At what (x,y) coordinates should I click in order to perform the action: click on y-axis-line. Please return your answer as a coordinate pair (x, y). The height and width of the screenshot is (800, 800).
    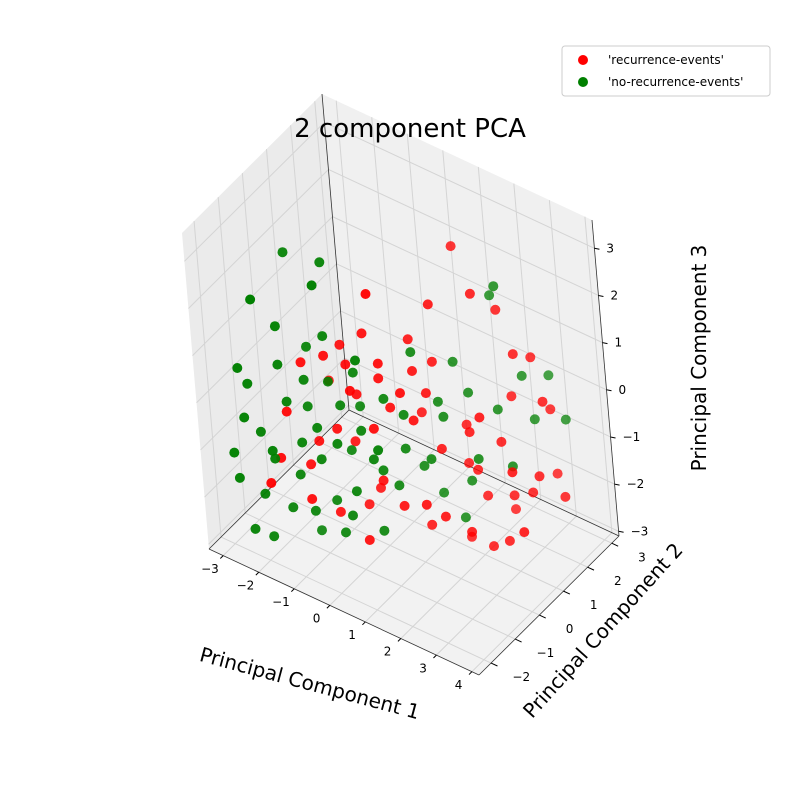
    Looking at the image, I should click on (549, 605).